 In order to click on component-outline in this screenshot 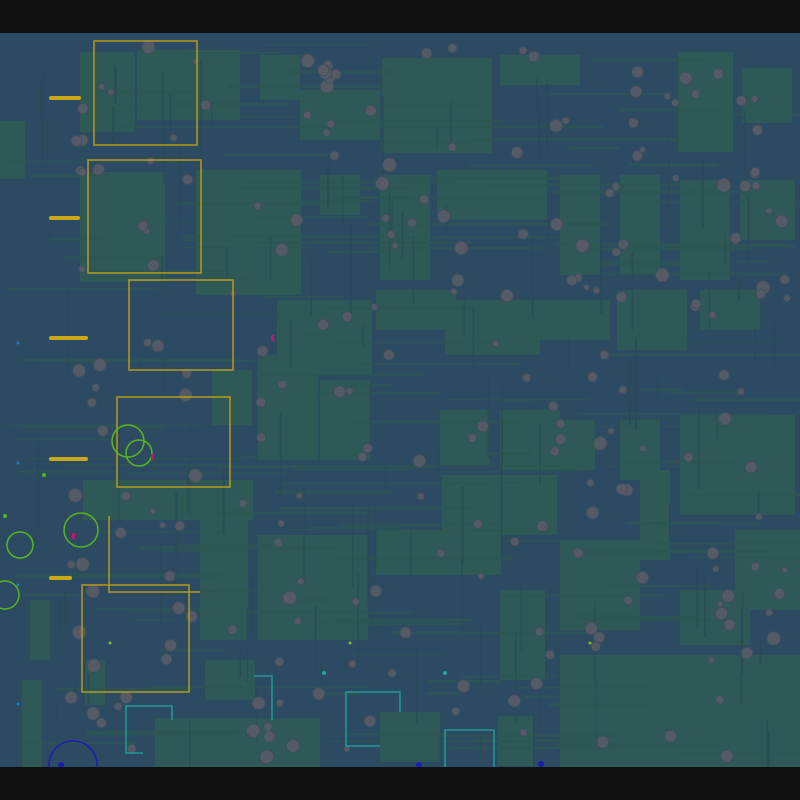, I will do `click(263, 697)`.